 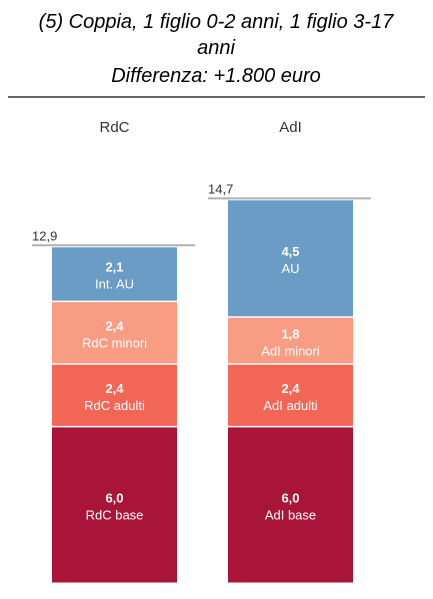 I want to click on chart-title-line-3: Differenza: +1.800 euro, so click(x=216, y=76).